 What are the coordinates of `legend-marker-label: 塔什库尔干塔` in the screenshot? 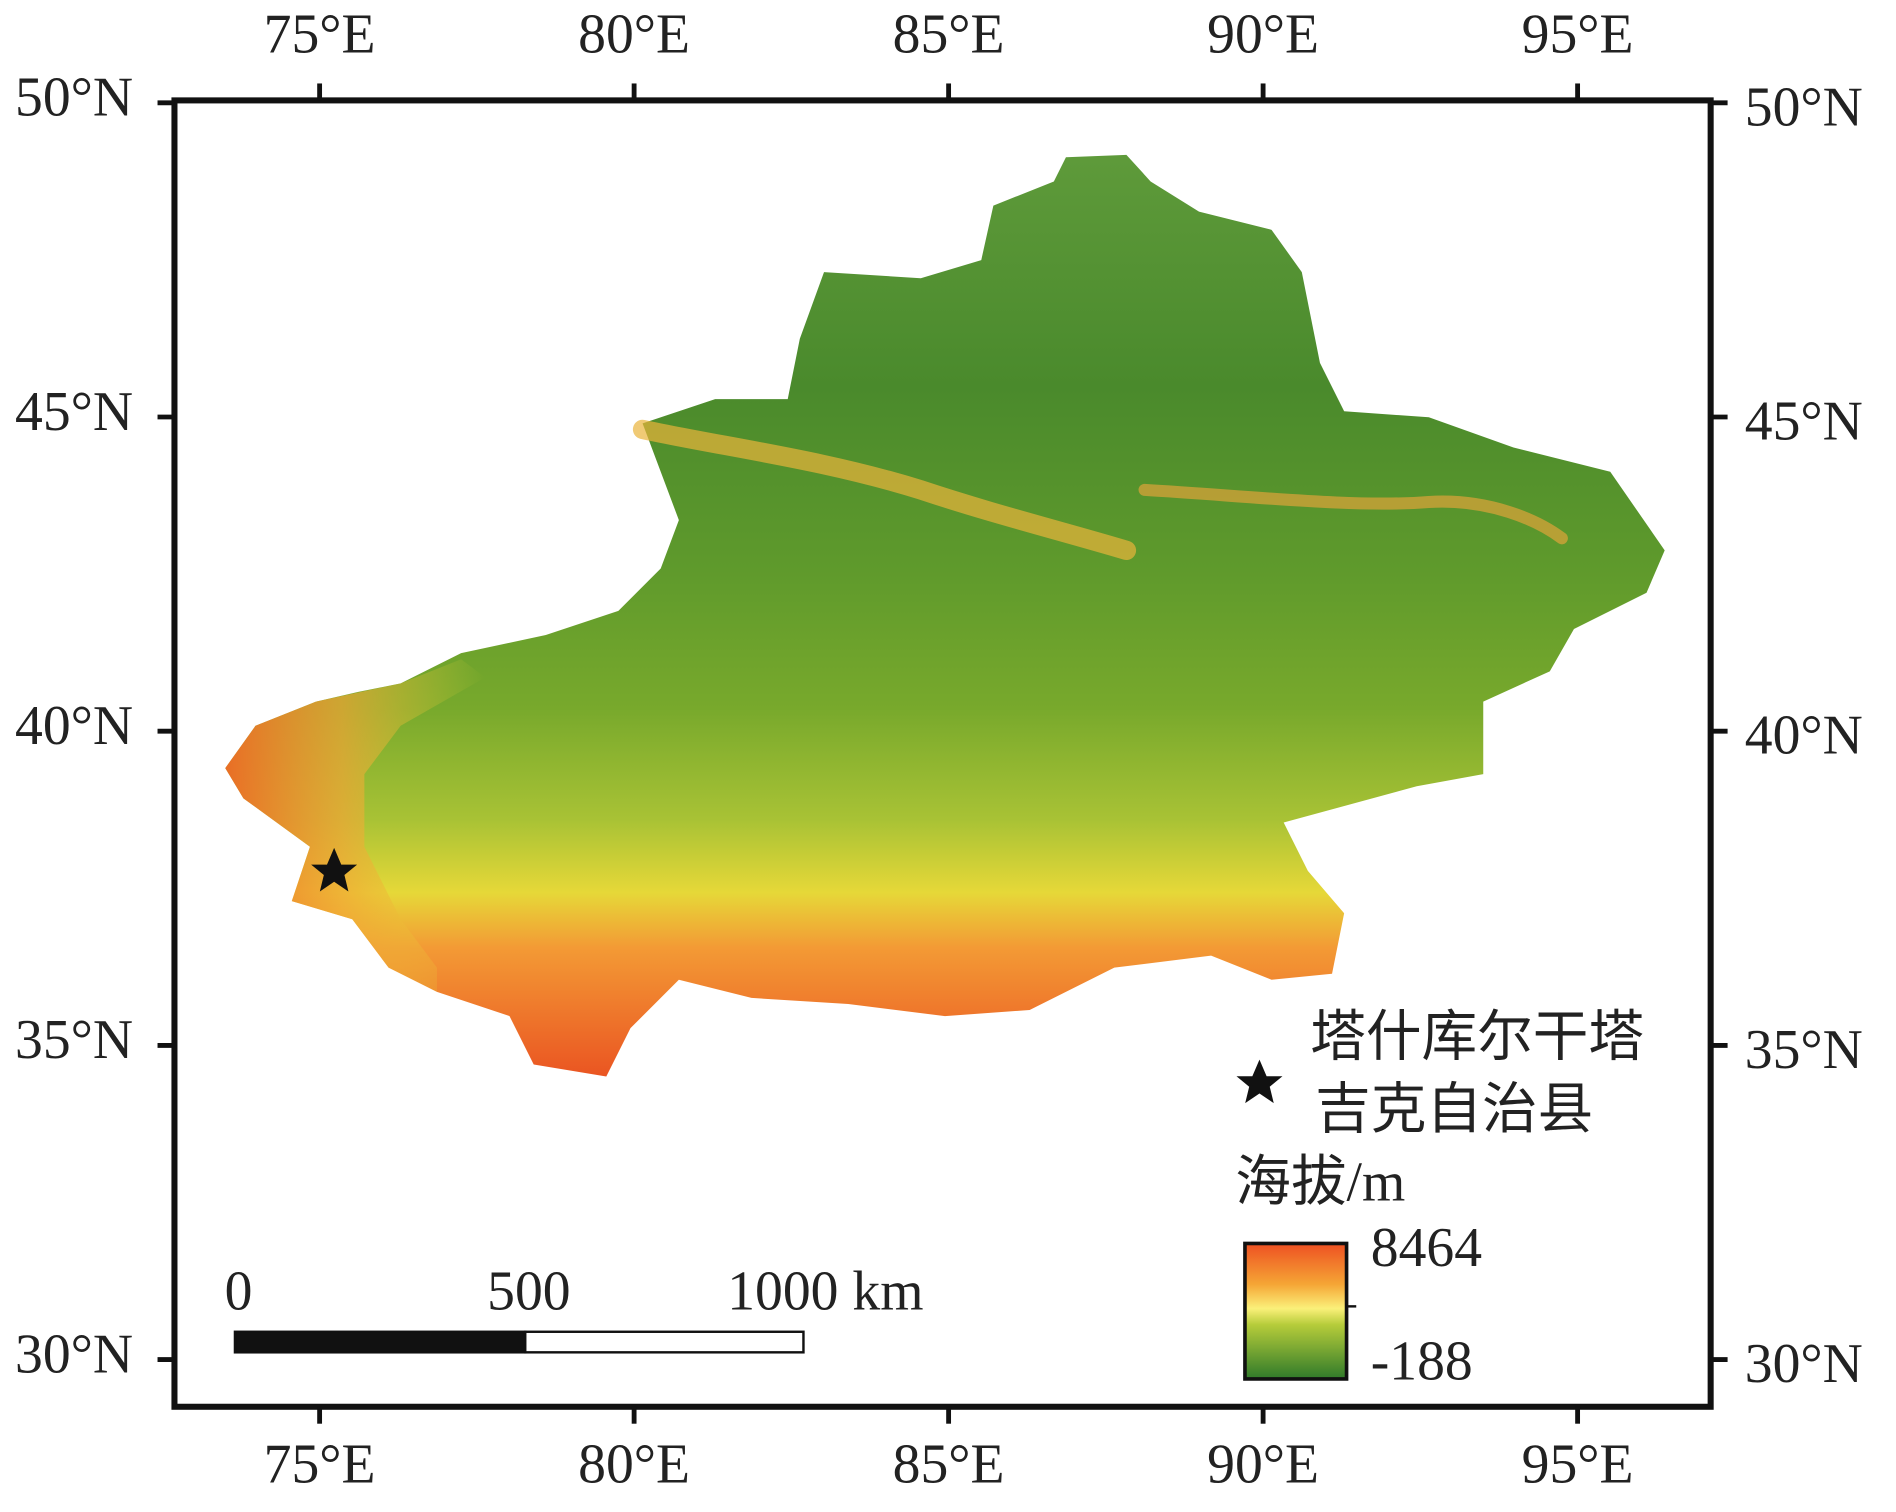 It's located at (1477, 1037).